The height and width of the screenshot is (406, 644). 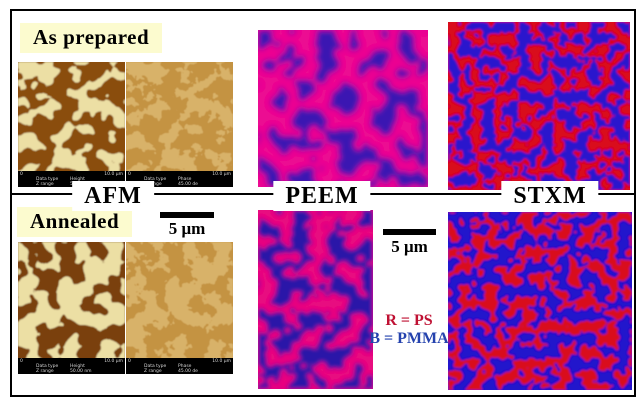 I want to click on afm-status-bar-phase: 0 10.0 μm Data type Phase Z range 45.00 de, so click(x=179, y=366).